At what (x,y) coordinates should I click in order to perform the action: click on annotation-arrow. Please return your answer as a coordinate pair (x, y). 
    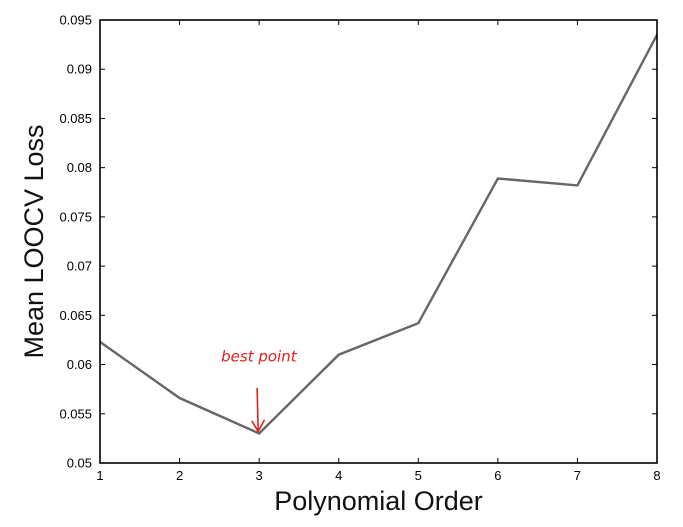
    Looking at the image, I should click on (258, 410).